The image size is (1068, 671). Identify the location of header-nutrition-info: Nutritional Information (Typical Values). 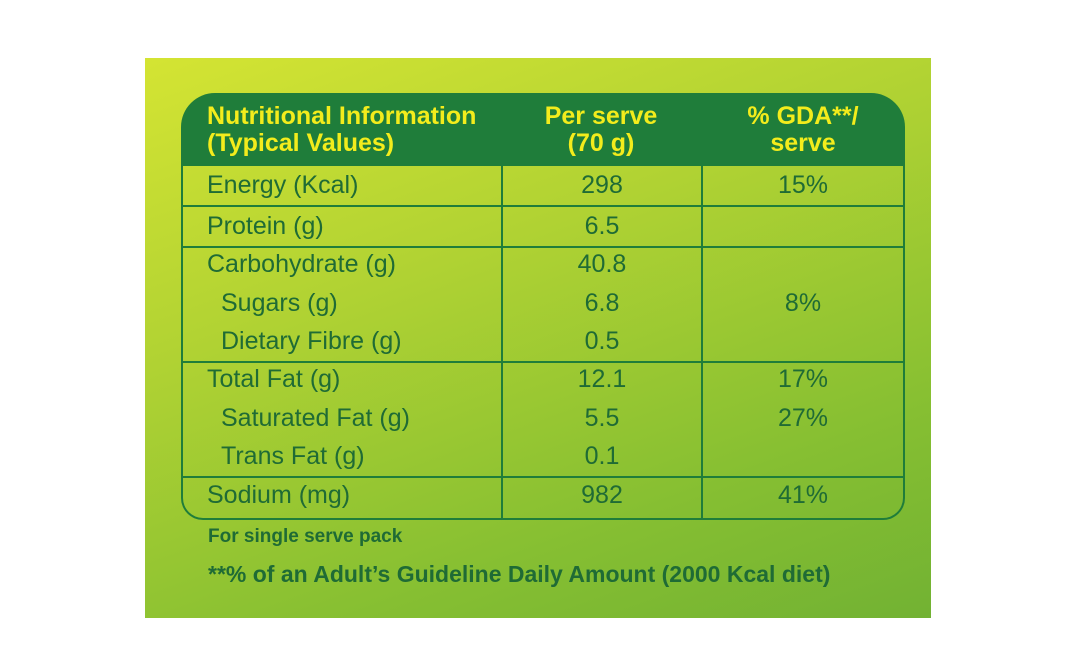
(357, 129).